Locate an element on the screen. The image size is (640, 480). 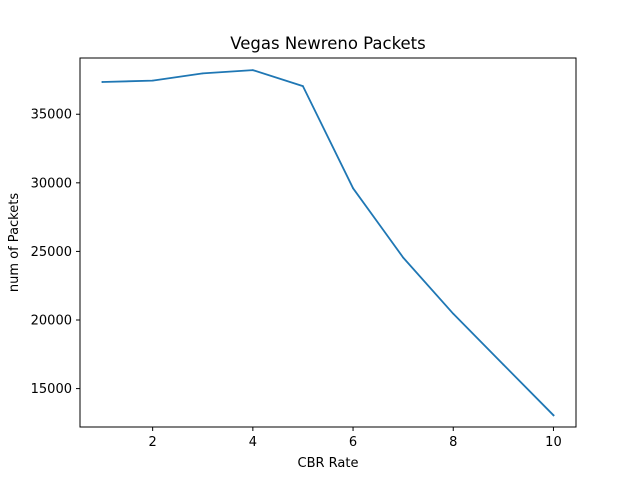
chart-title: Vegas Newreno Packets is located at coordinates (328, 43).